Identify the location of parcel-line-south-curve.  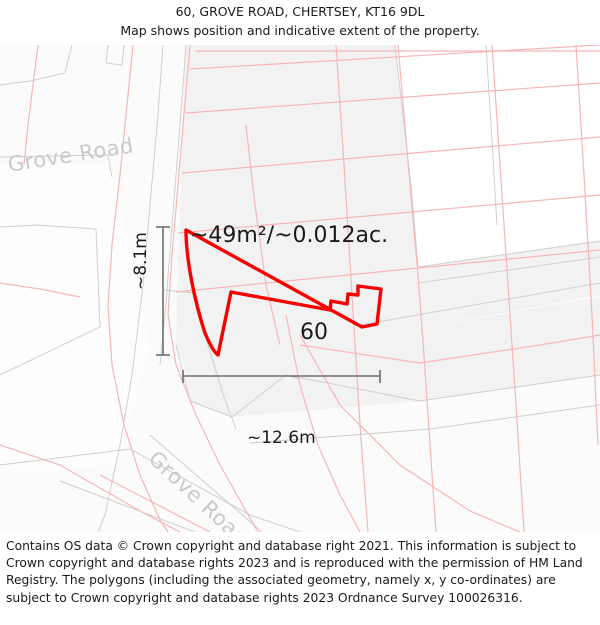
(449, 349).